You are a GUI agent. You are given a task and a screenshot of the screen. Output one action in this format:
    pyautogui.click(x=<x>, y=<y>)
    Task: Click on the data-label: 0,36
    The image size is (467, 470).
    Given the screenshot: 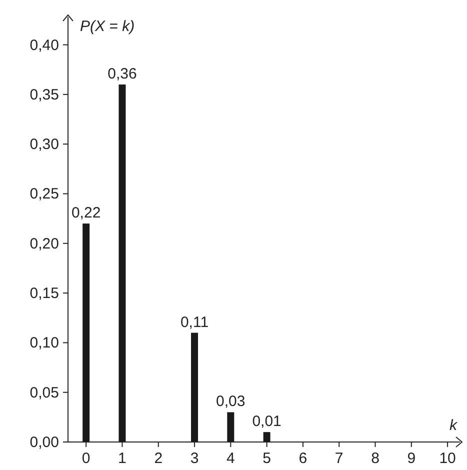 What is the action you would take?
    pyautogui.click(x=122, y=74)
    